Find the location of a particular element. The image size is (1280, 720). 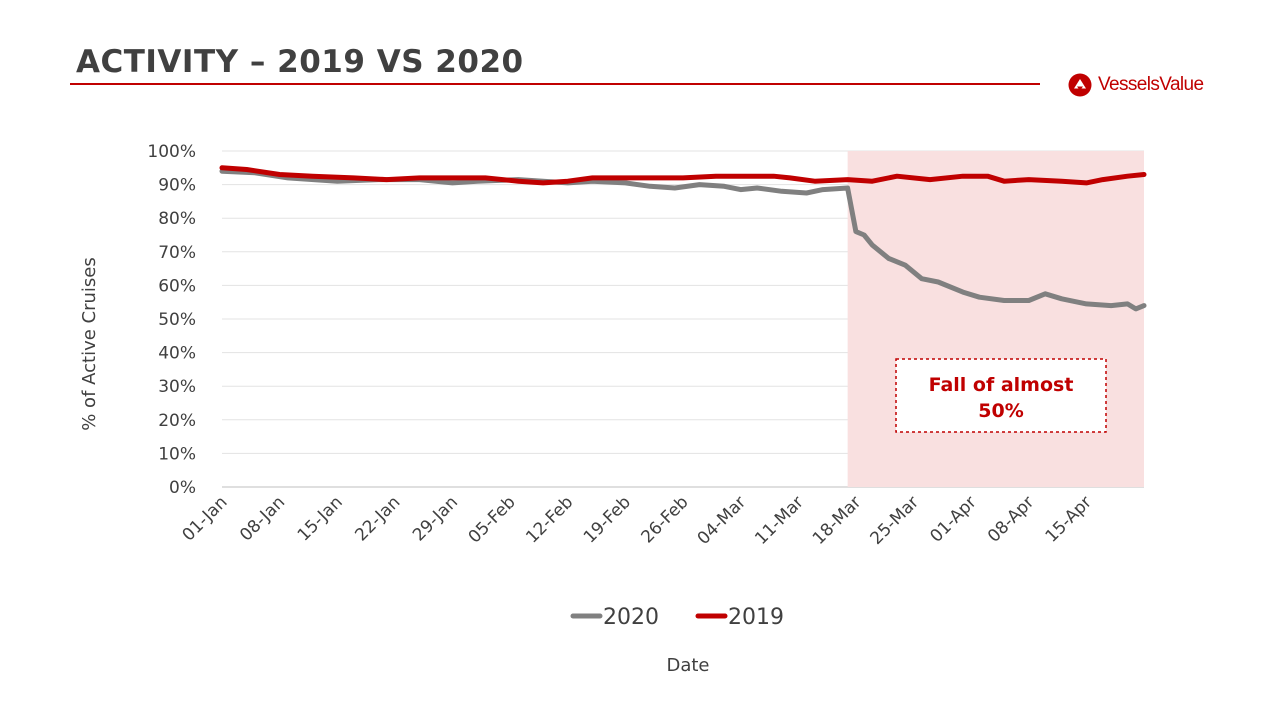

x-tick-label: 08-Jan is located at coordinates (262, 518).